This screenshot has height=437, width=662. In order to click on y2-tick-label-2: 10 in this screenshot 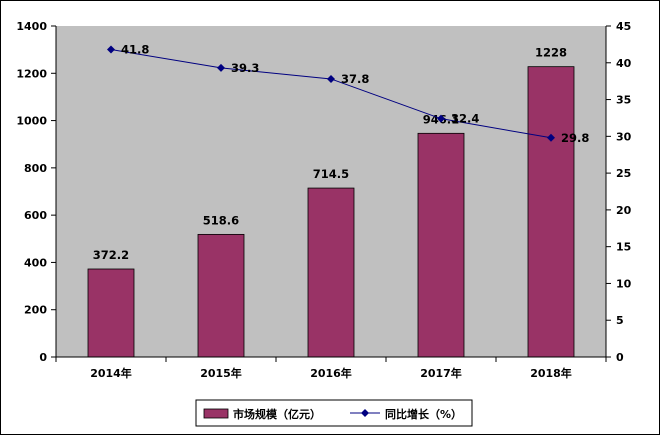, I will do `click(624, 283)`.